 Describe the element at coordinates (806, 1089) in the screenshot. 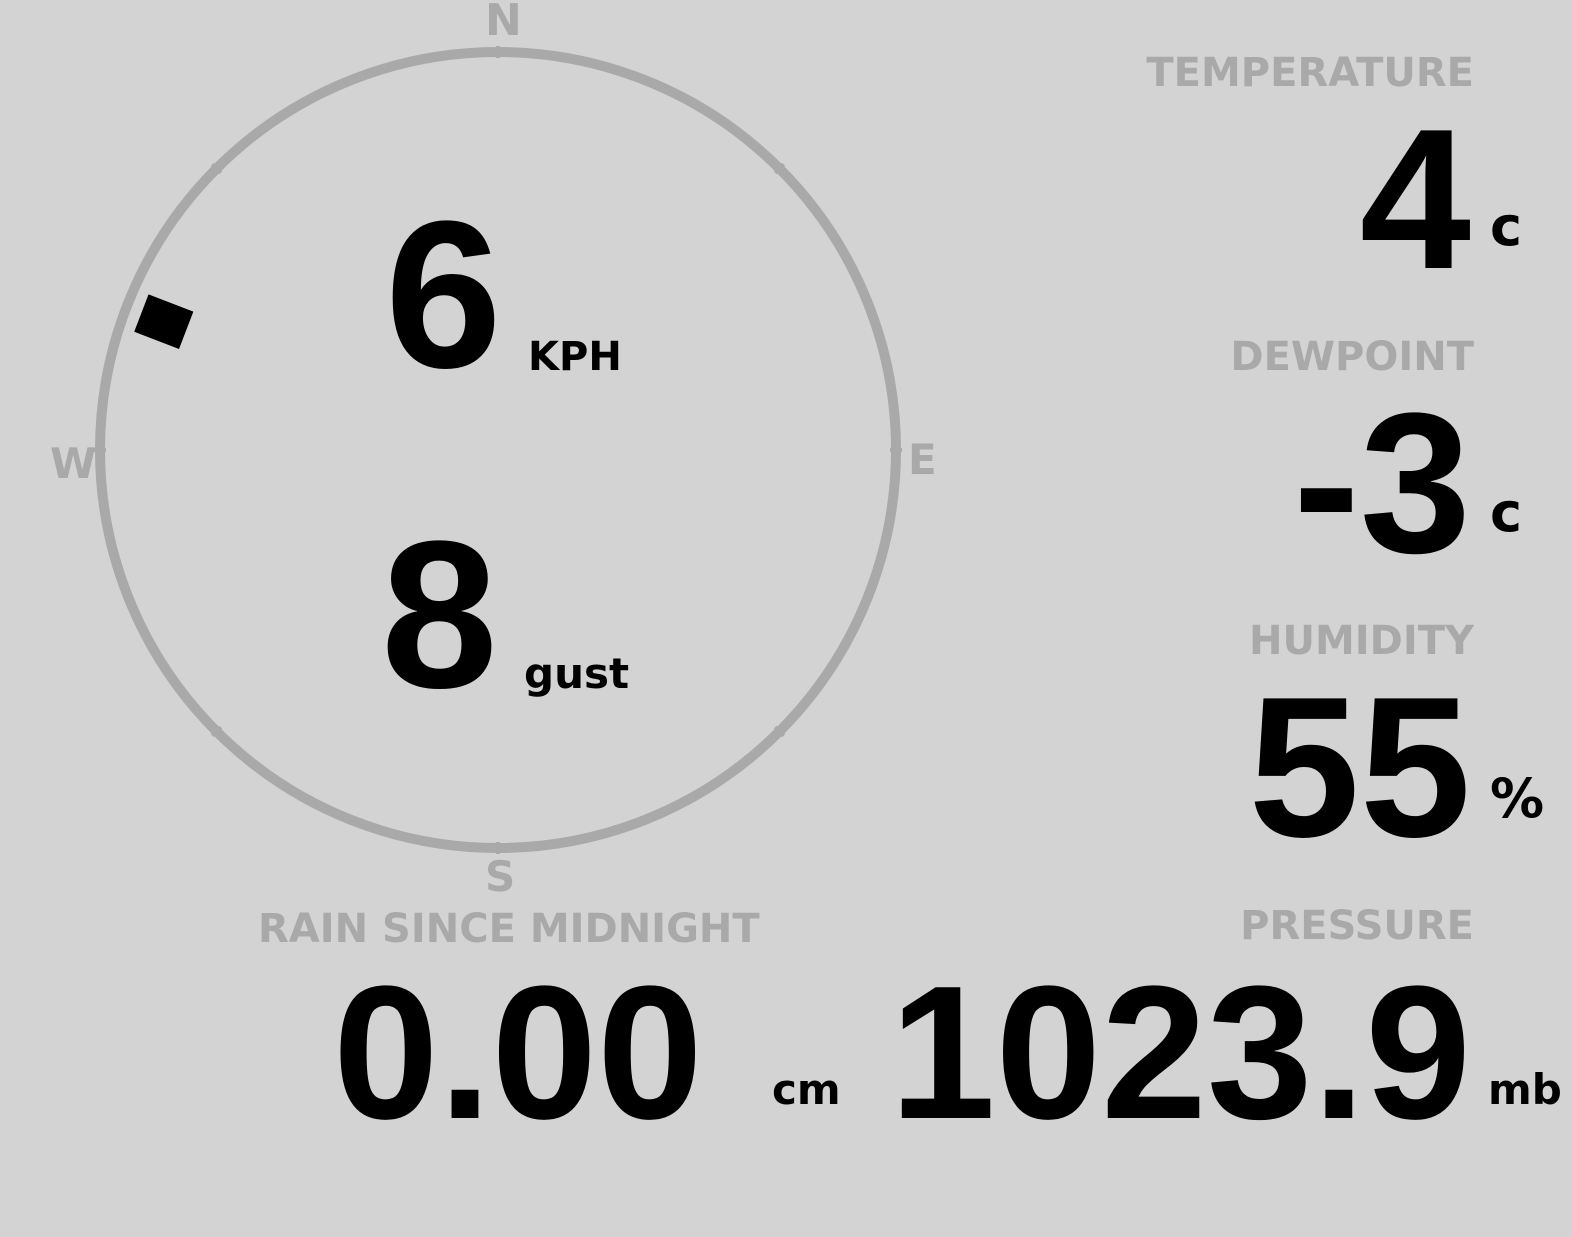

I see `rain-unit: cm` at that location.